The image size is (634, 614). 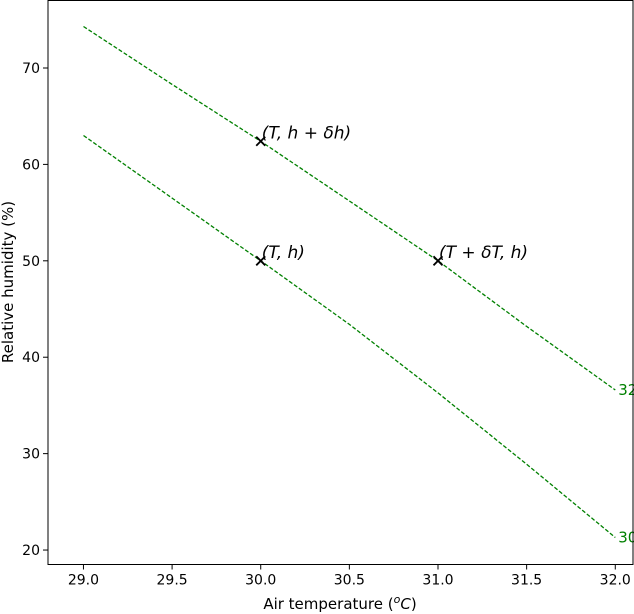 What do you see at coordinates (35, 310) in the screenshot?
I see `y-axis-ticks: 20 30 40 50 60 70` at bounding box center [35, 310].